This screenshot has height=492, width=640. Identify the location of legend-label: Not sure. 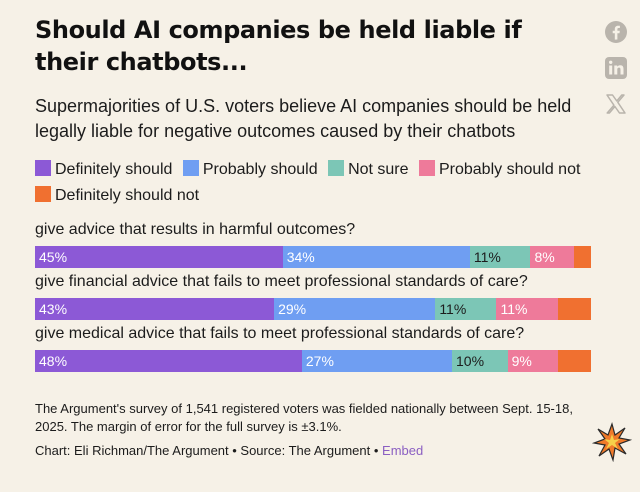
(378, 169).